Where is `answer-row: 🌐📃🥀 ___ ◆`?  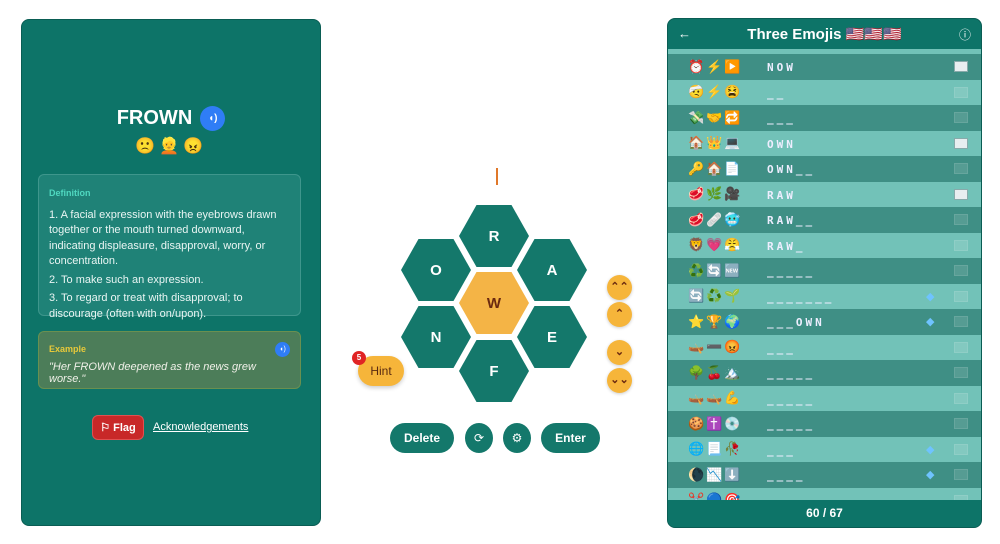
answer-row: 🌐📃🥀 ___ ◆ is located at coordinates (824, 449).